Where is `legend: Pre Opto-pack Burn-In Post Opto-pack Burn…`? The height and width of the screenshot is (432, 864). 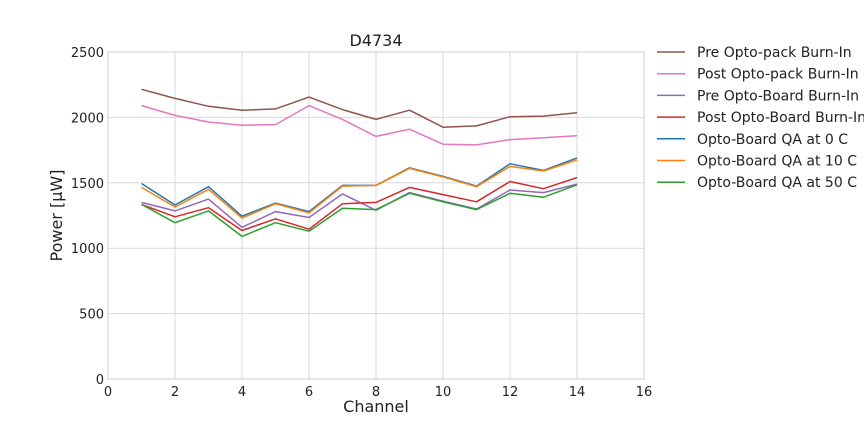 legend: Pre Opto-pack Burn-In Post Opto-pack Burn… is located at coordinates (760, 118).